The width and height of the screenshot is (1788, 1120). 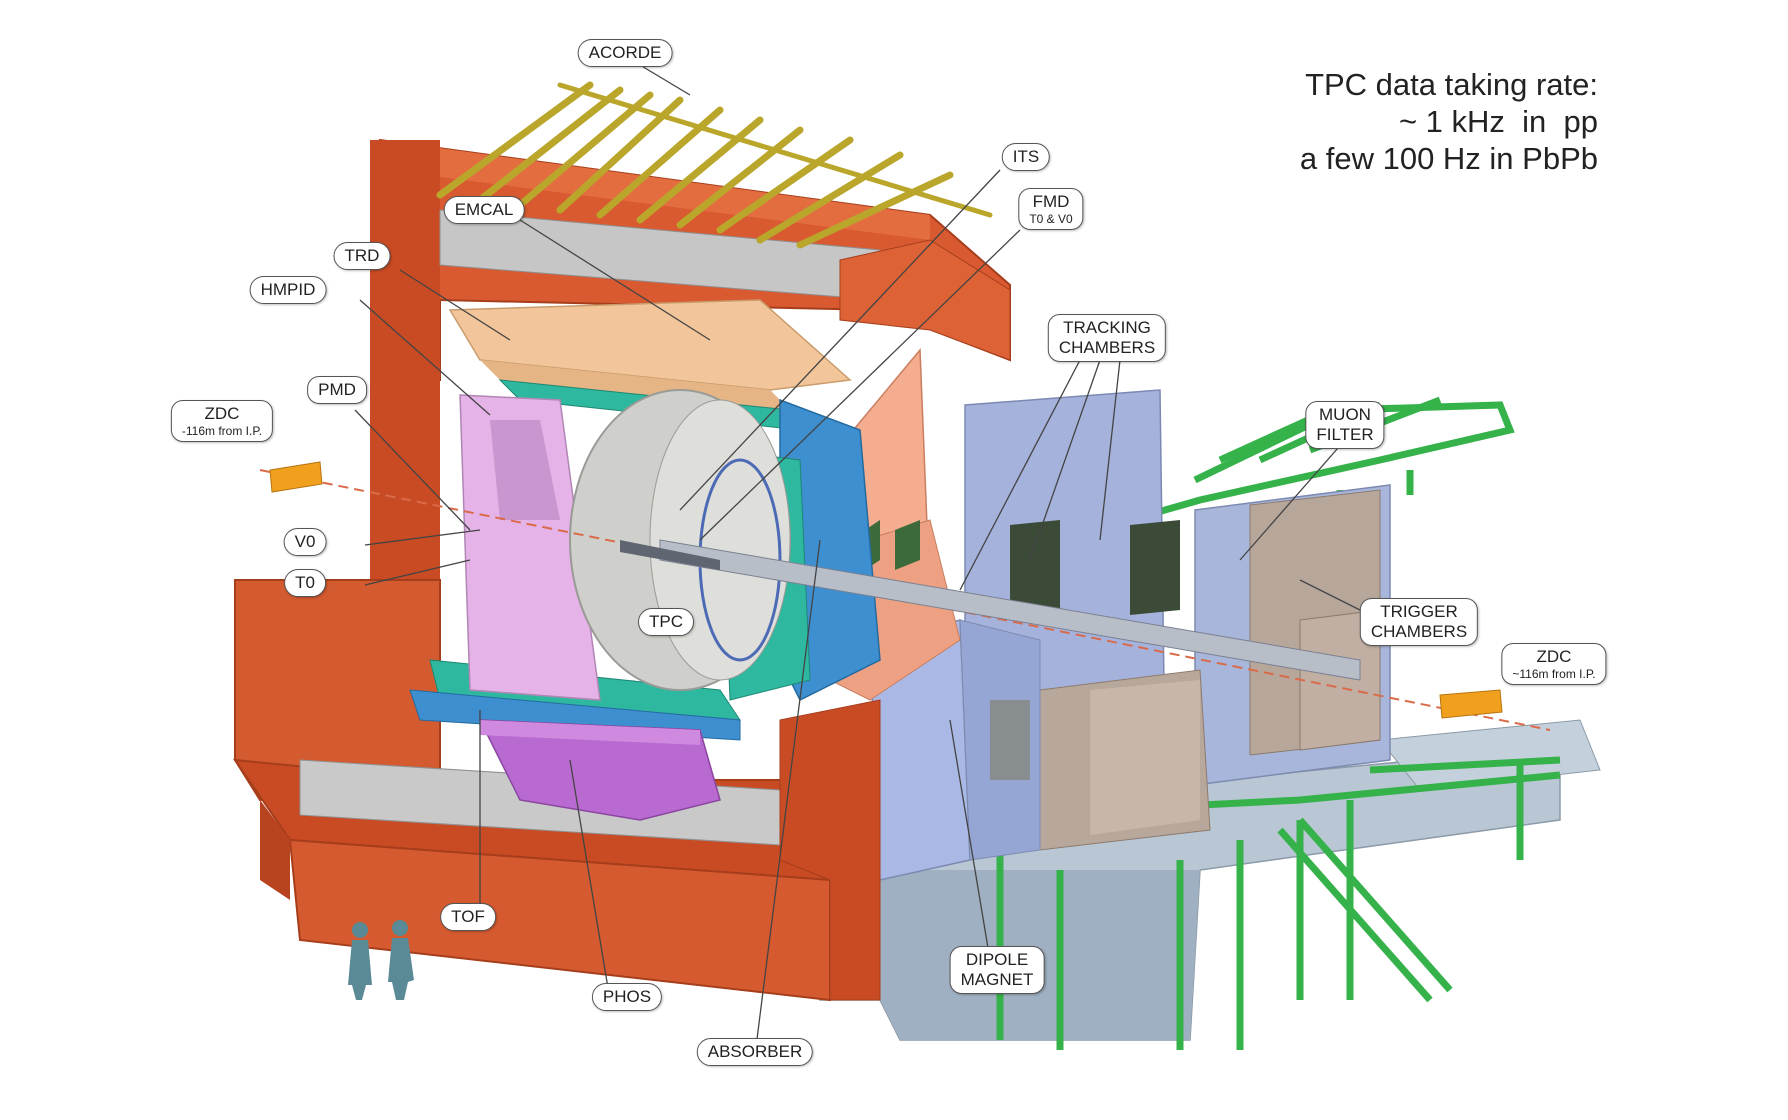 I want to click on label-fmd-line2: T0 & V0, so click(x=1051, y=219).